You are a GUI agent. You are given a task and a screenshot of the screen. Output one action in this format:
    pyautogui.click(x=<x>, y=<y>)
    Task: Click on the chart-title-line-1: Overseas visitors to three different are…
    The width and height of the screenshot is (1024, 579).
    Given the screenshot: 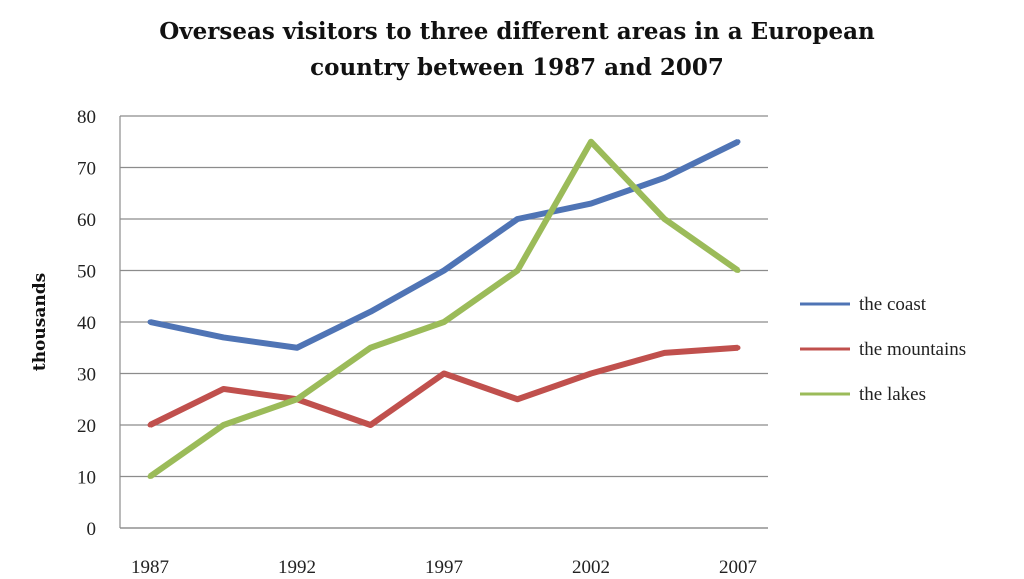 What is the action you would take?
    pyautogui.click(x=517, y=31)
    